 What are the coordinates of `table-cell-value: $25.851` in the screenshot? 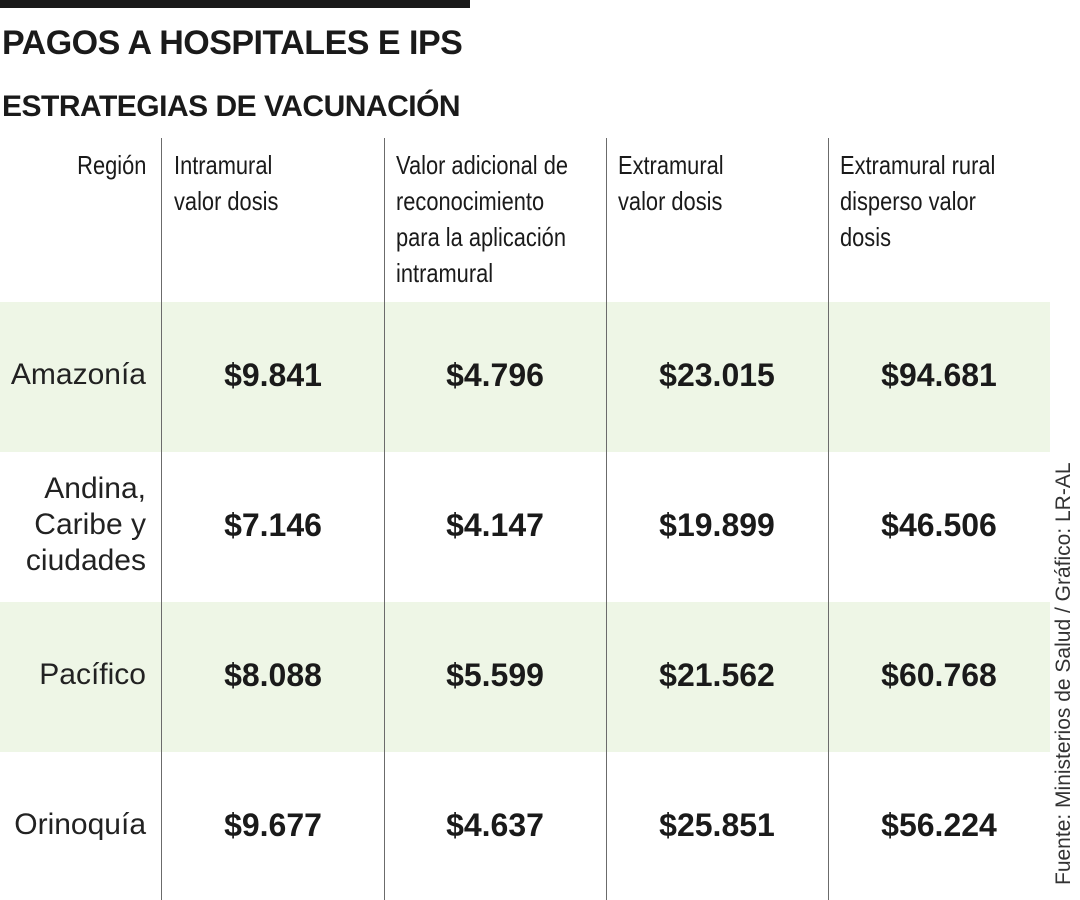 It's located at (717, 825).